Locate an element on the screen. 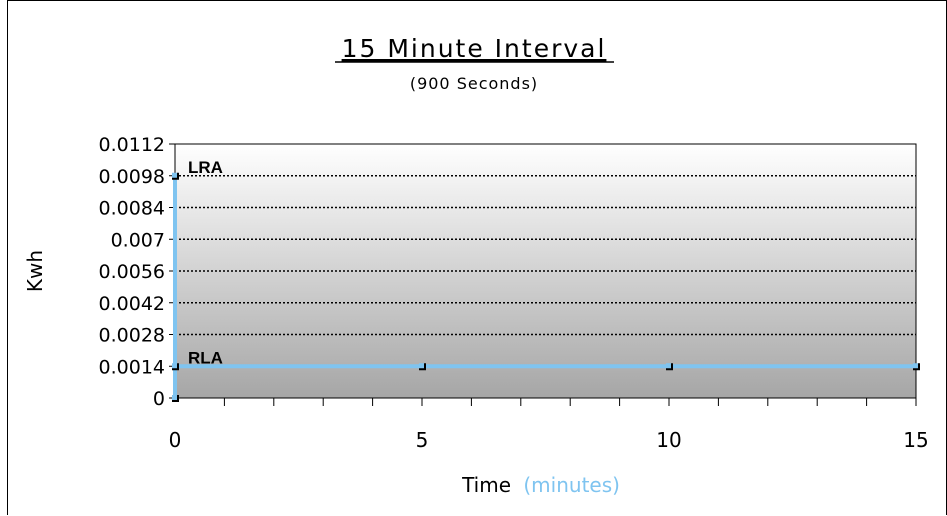 The height and width of the screenshot is (516, 947). y-tick-label: 0.0098 is located at coordinates (132, 177).